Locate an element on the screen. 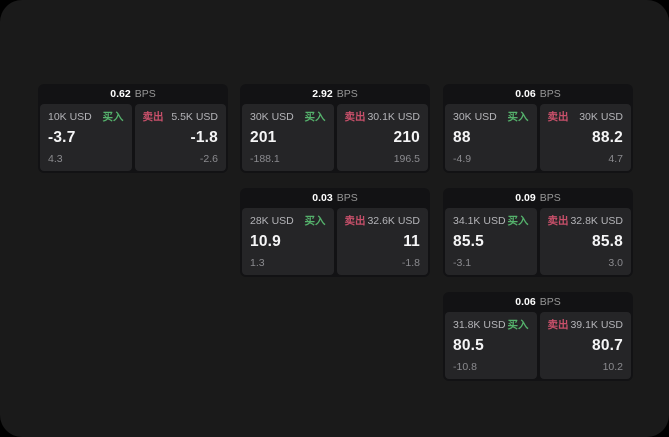  buy-panel-top: 31.8K USD 买入 is located at coordinates (491, 325).